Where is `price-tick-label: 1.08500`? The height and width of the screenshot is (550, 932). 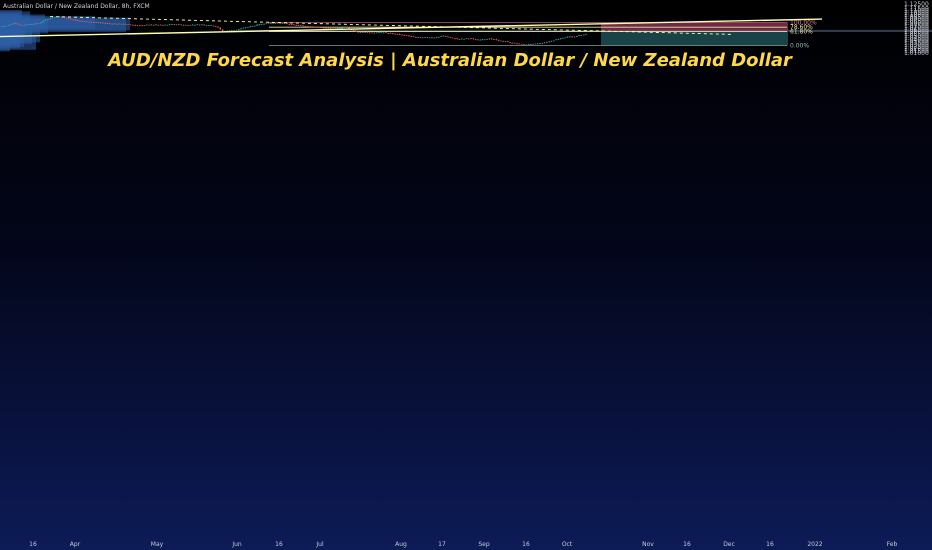 price-tick-label: 1.08500 is located at coordinates (916, 21).